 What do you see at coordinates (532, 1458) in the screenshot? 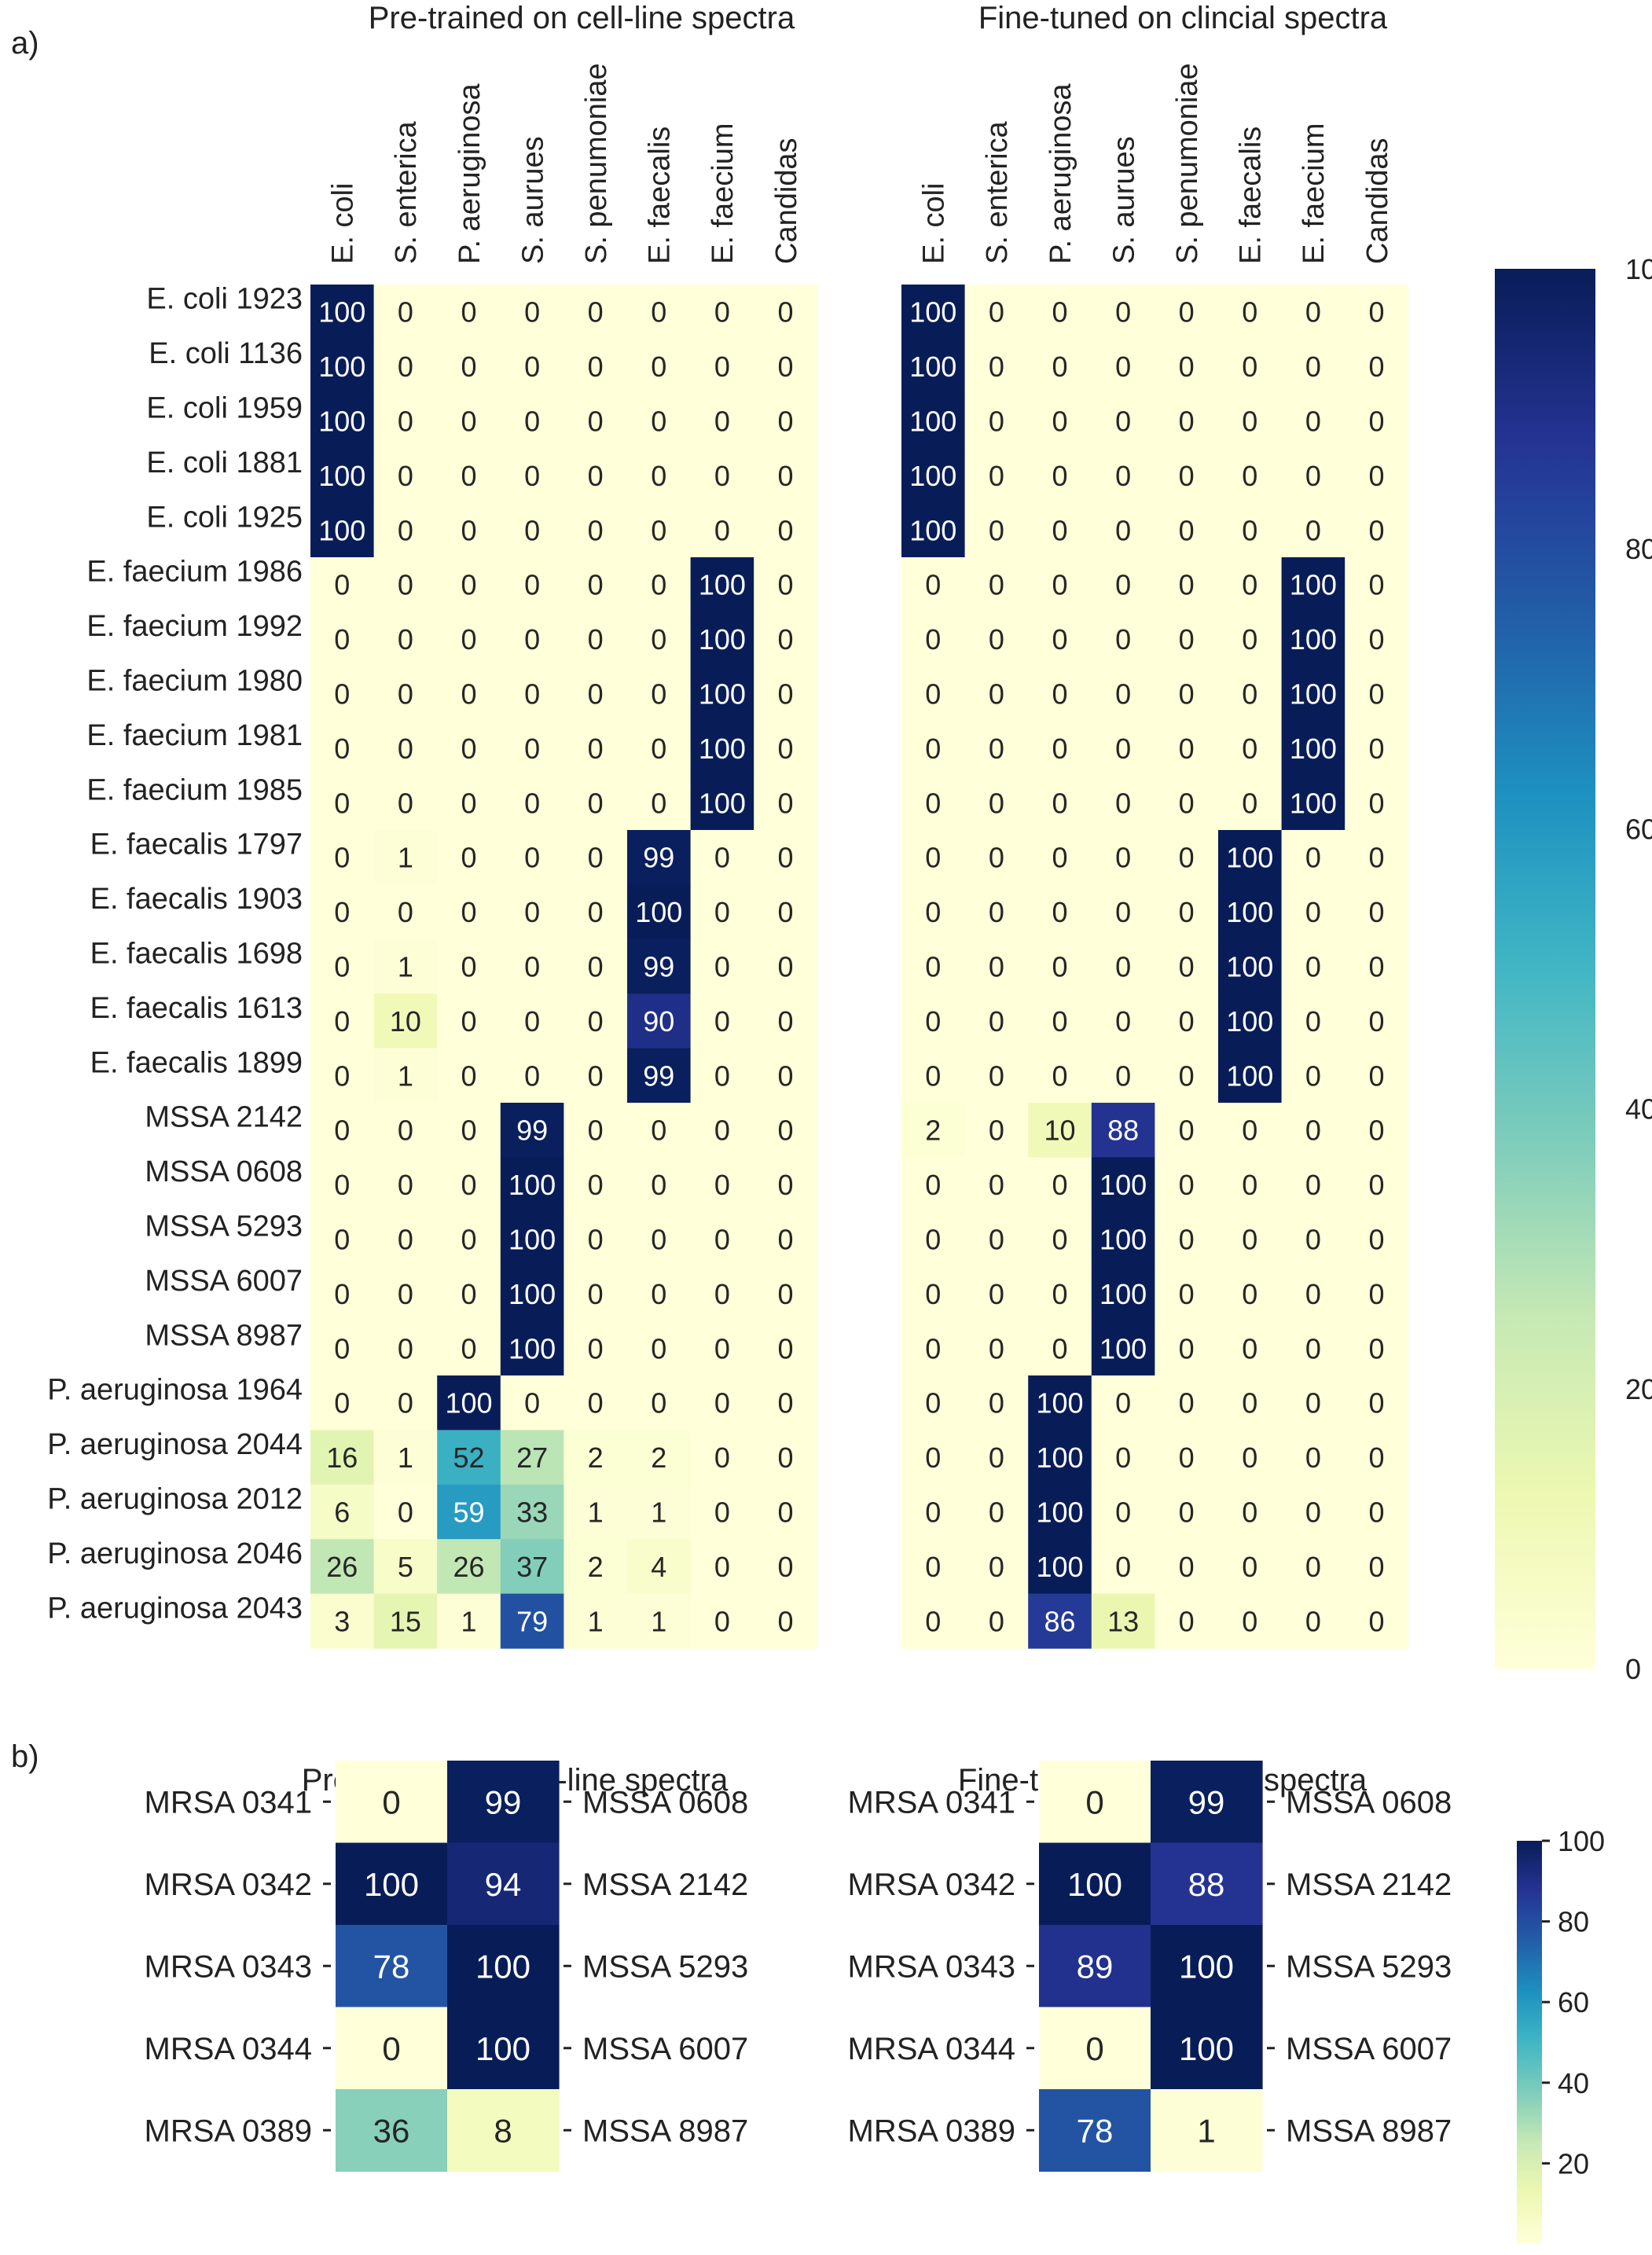
I see `pretrained-cell-value: 27` at bounding box center [532, 1458].